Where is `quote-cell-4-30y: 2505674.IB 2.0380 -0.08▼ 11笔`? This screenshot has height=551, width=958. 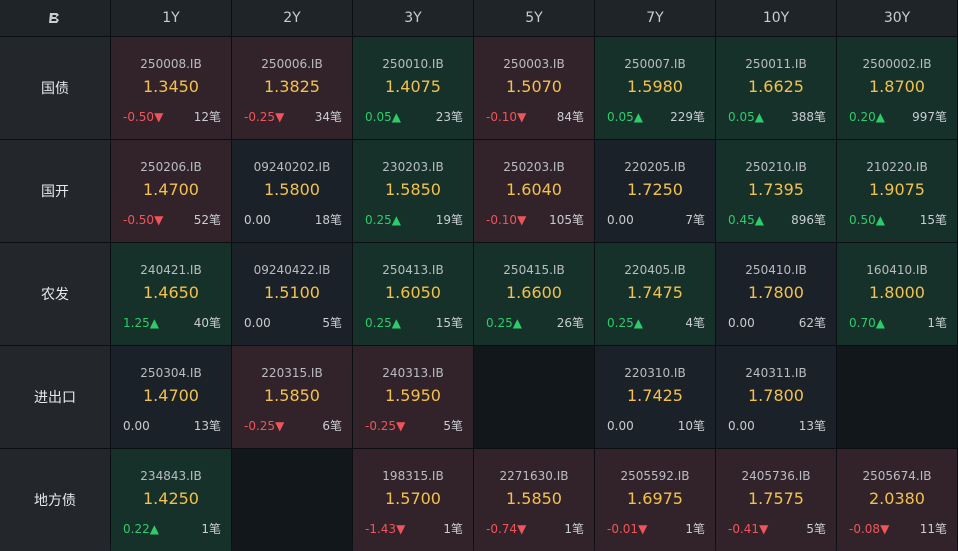 quote-cell-4-30y: 2505674.IB 2.0380 -0.08▼ 11笔 is located at coordinates (897, 500).